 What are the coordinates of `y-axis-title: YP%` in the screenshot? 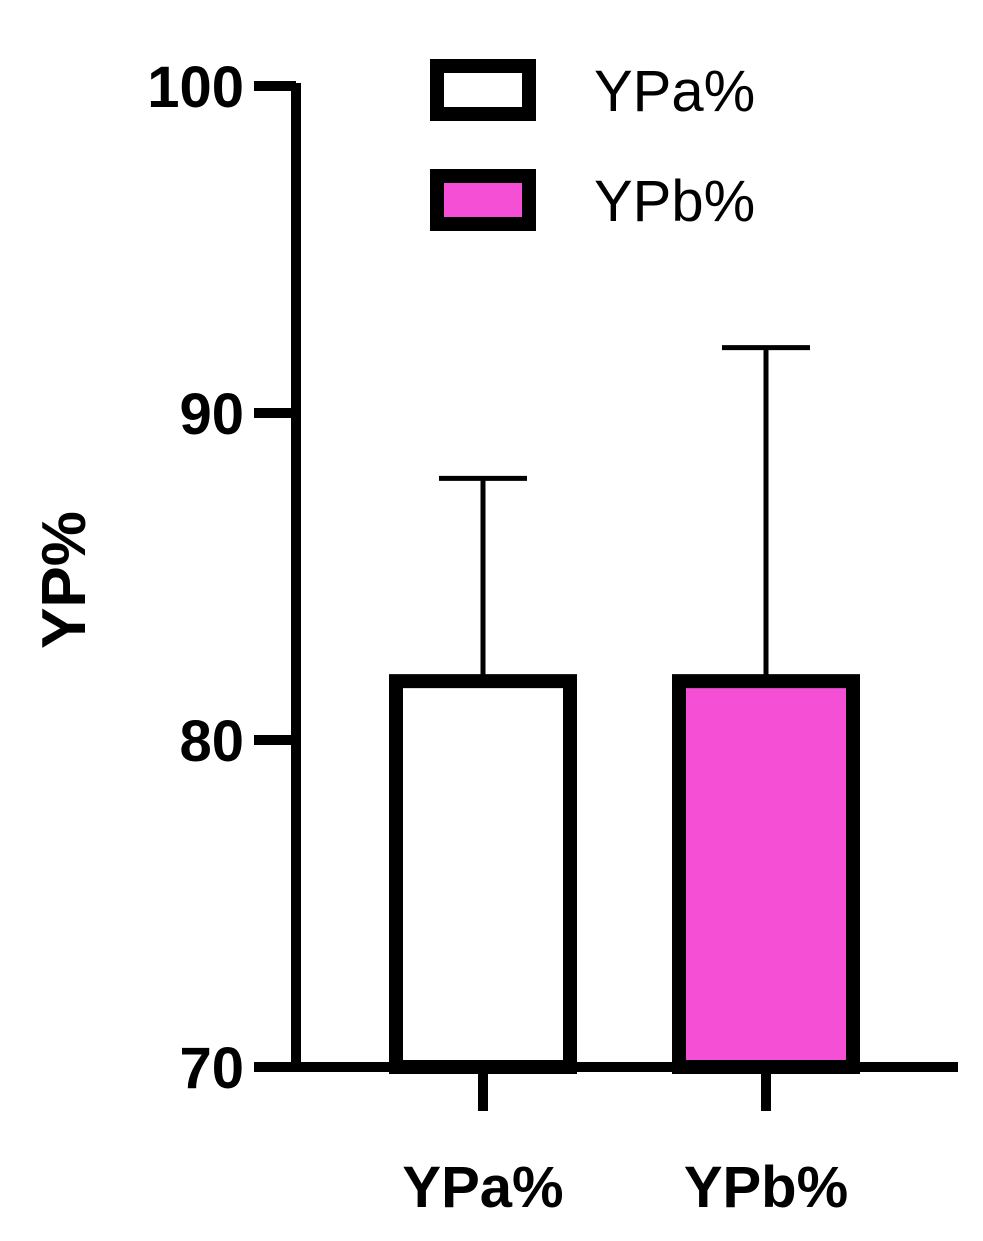 It's located at (64, 580).